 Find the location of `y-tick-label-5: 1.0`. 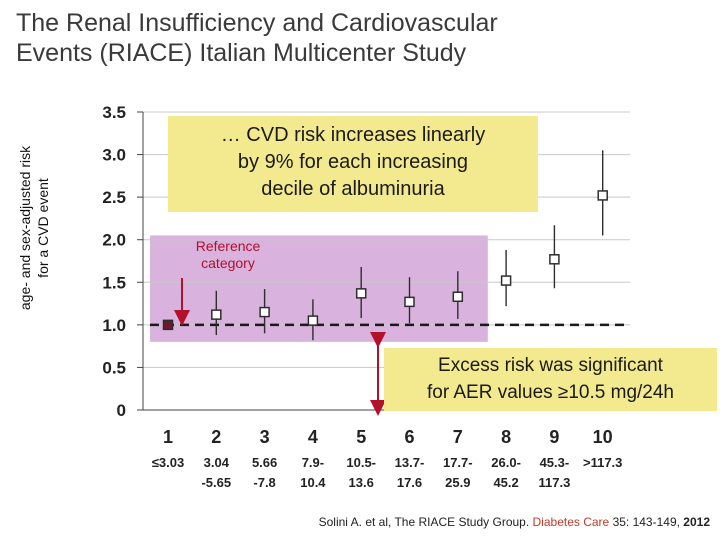

y-tick-label-5: 1.0 is located at coordinates (114, 325).